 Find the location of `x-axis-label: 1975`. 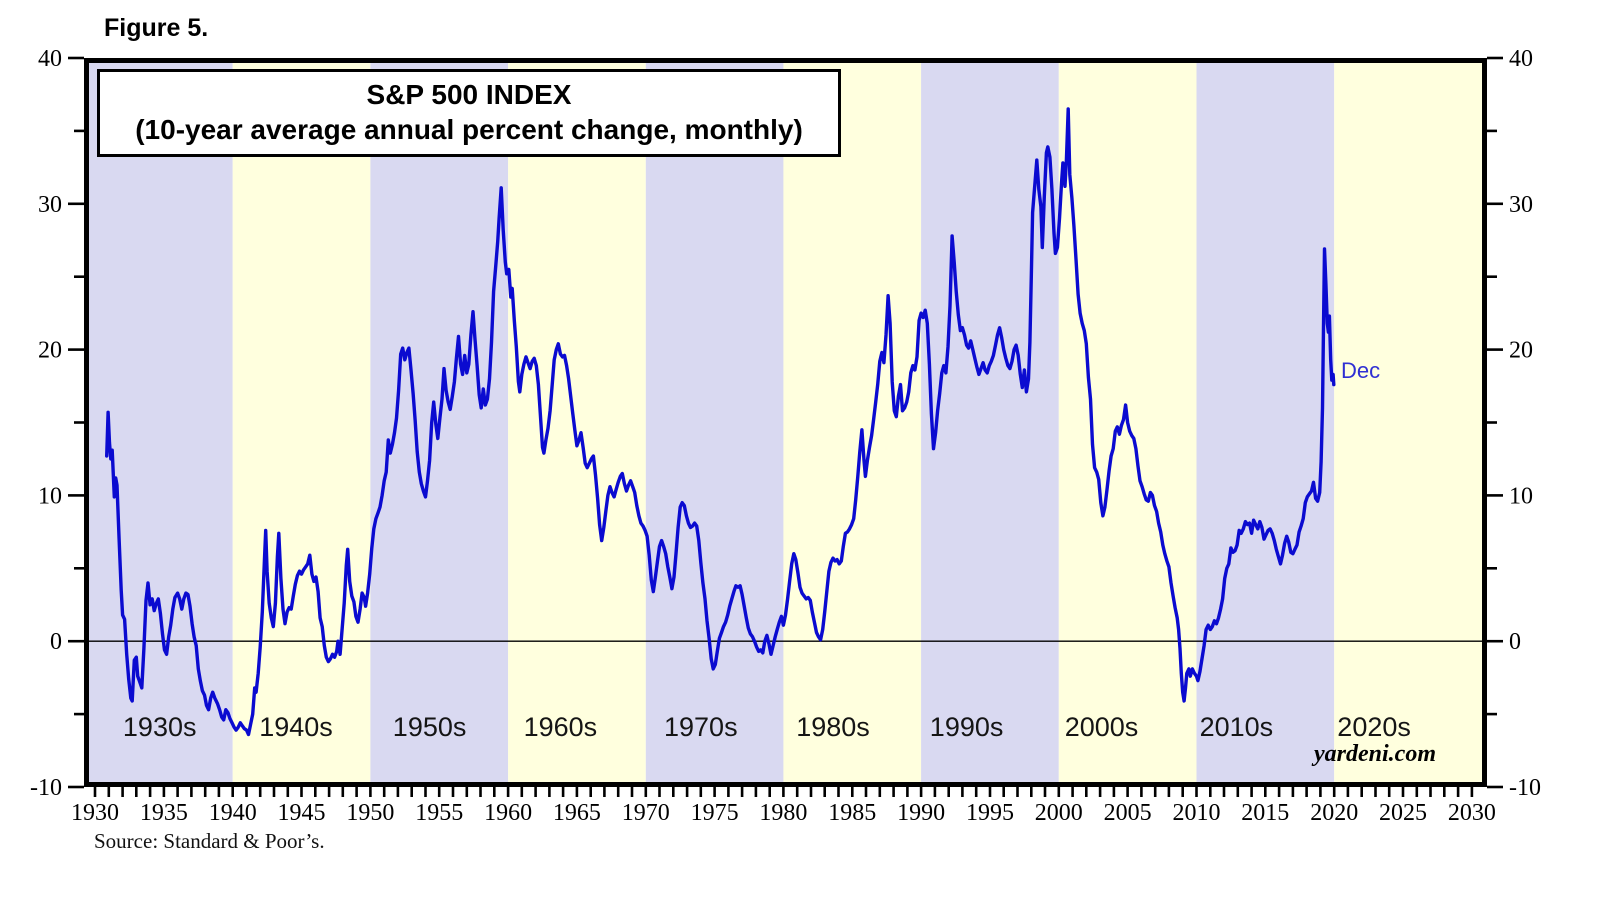

x-axis-label: 1975 is located at coordinates (715, 813).